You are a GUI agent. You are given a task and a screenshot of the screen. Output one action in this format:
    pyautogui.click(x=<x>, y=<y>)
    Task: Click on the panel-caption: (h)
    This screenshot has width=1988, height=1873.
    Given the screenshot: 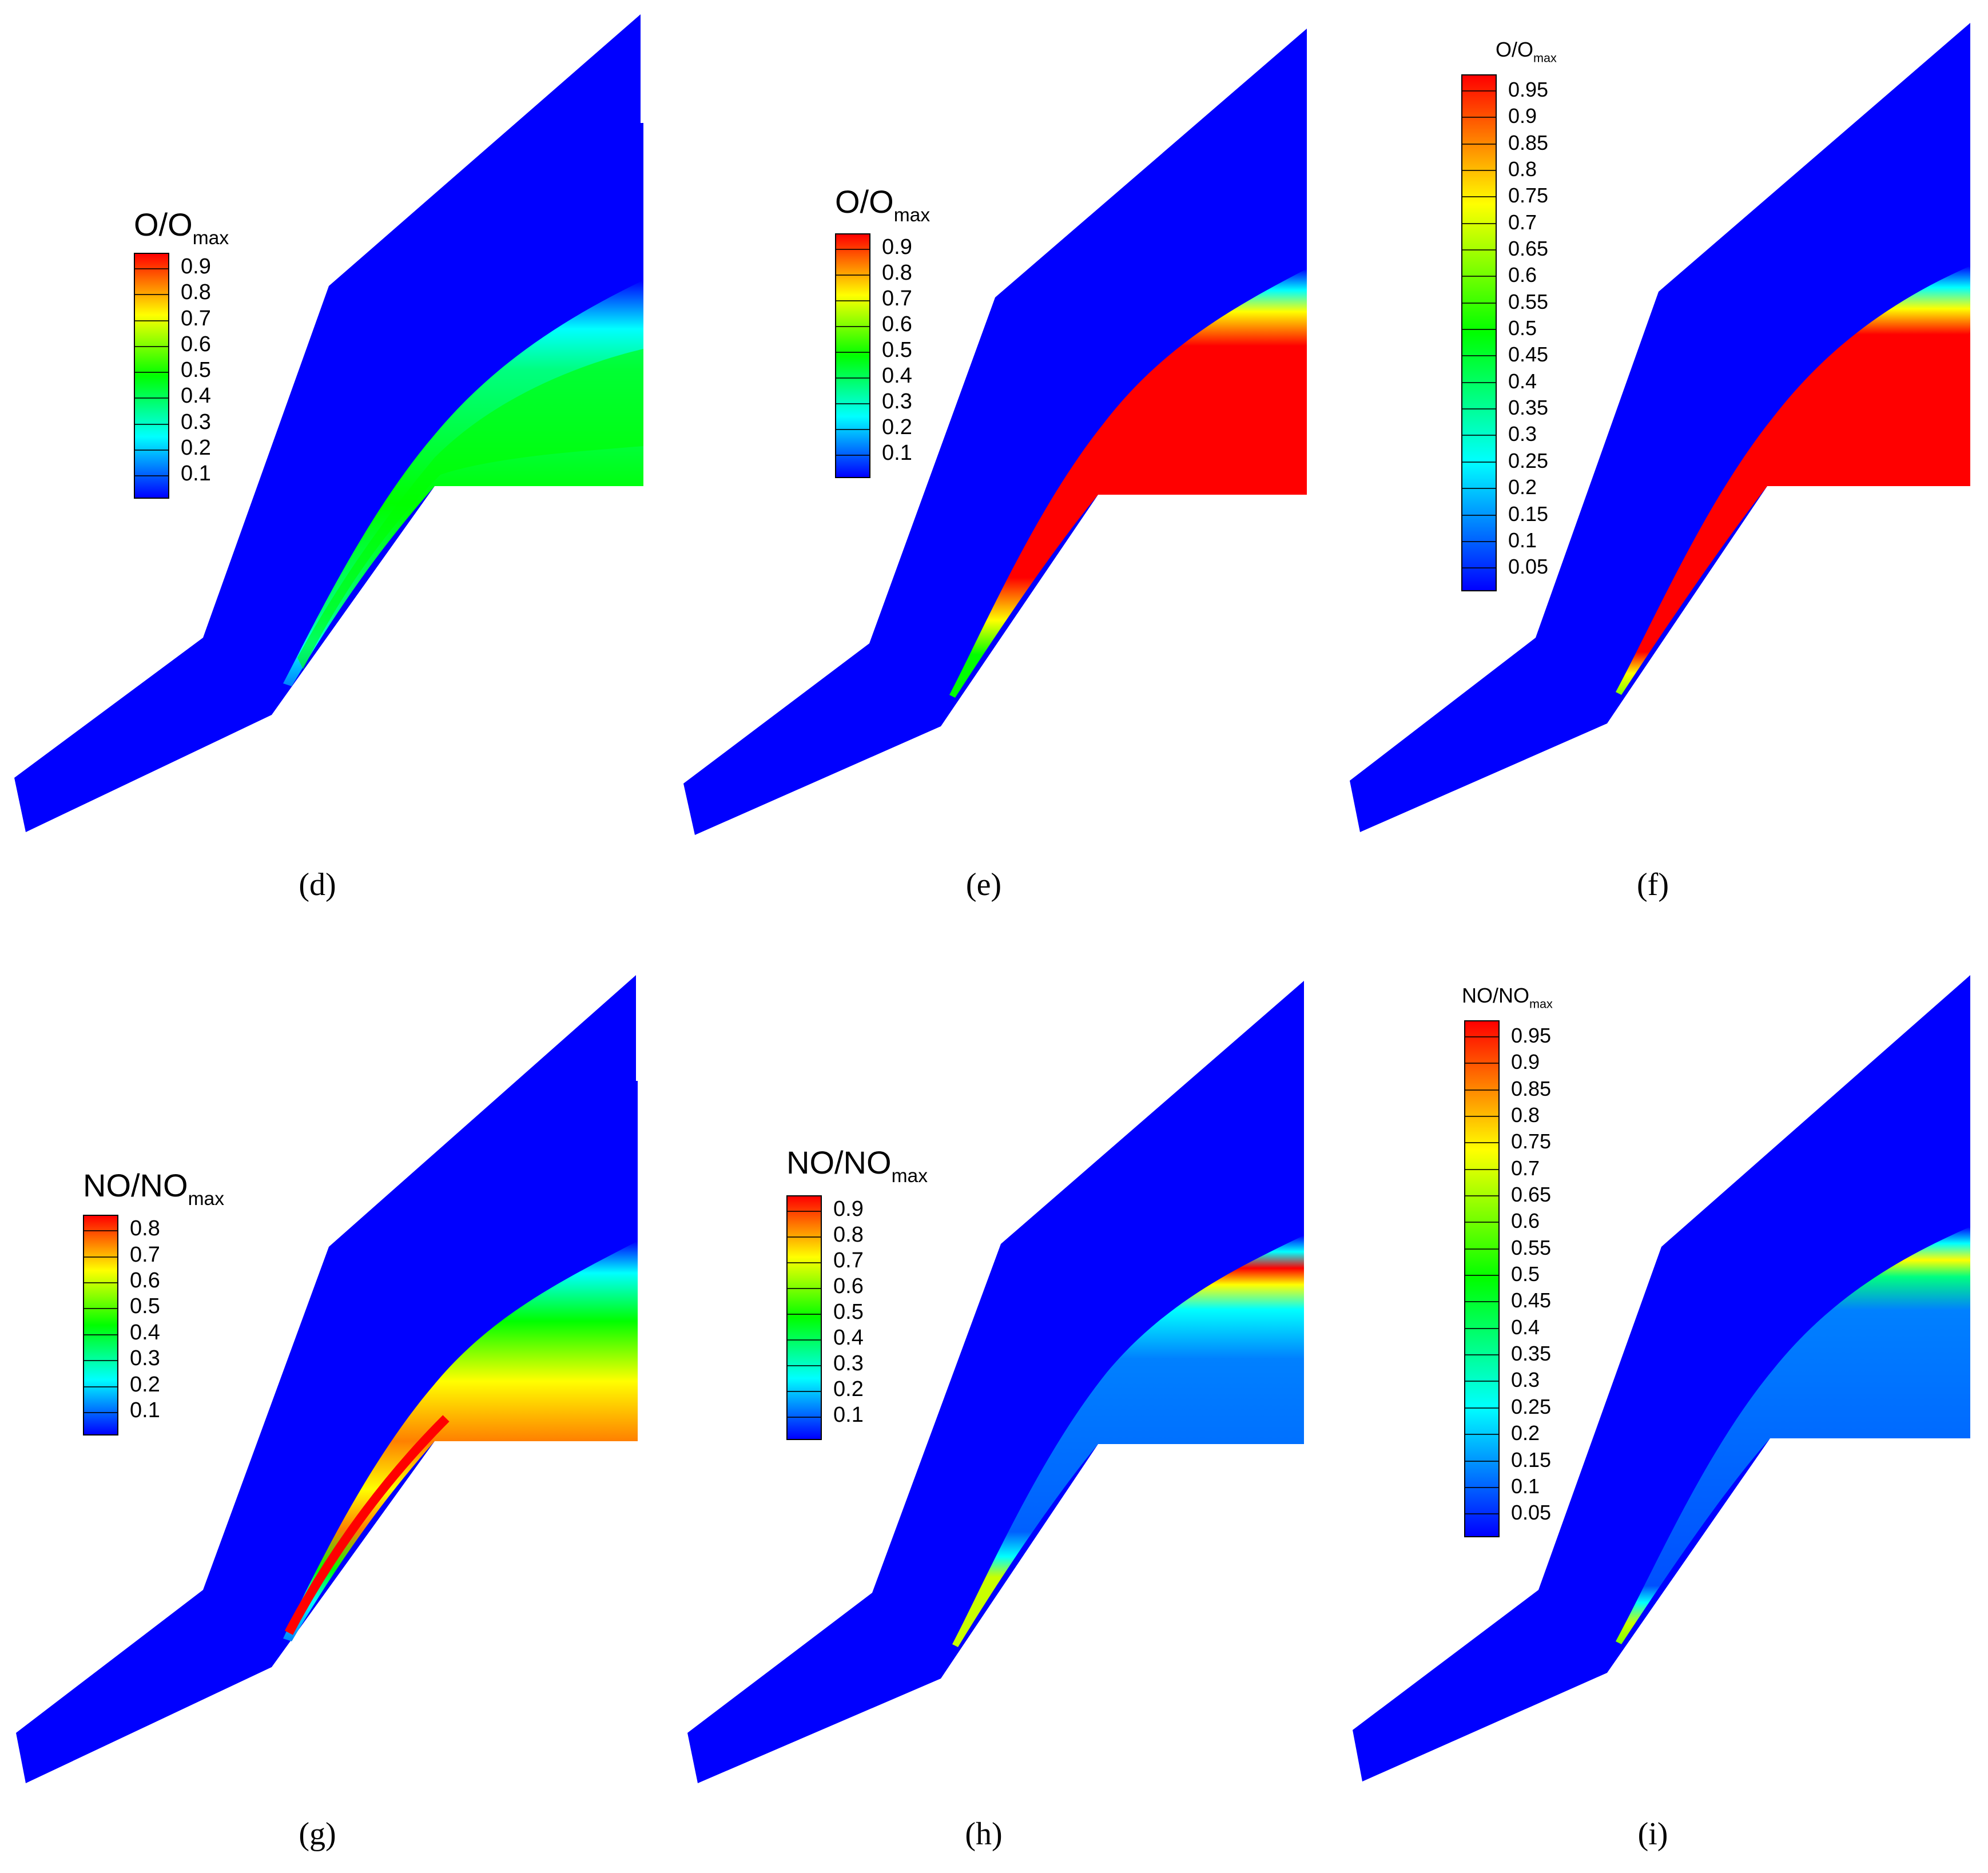 What is the action you would take?
    pyautogui.click(x=984, y=1834)
    